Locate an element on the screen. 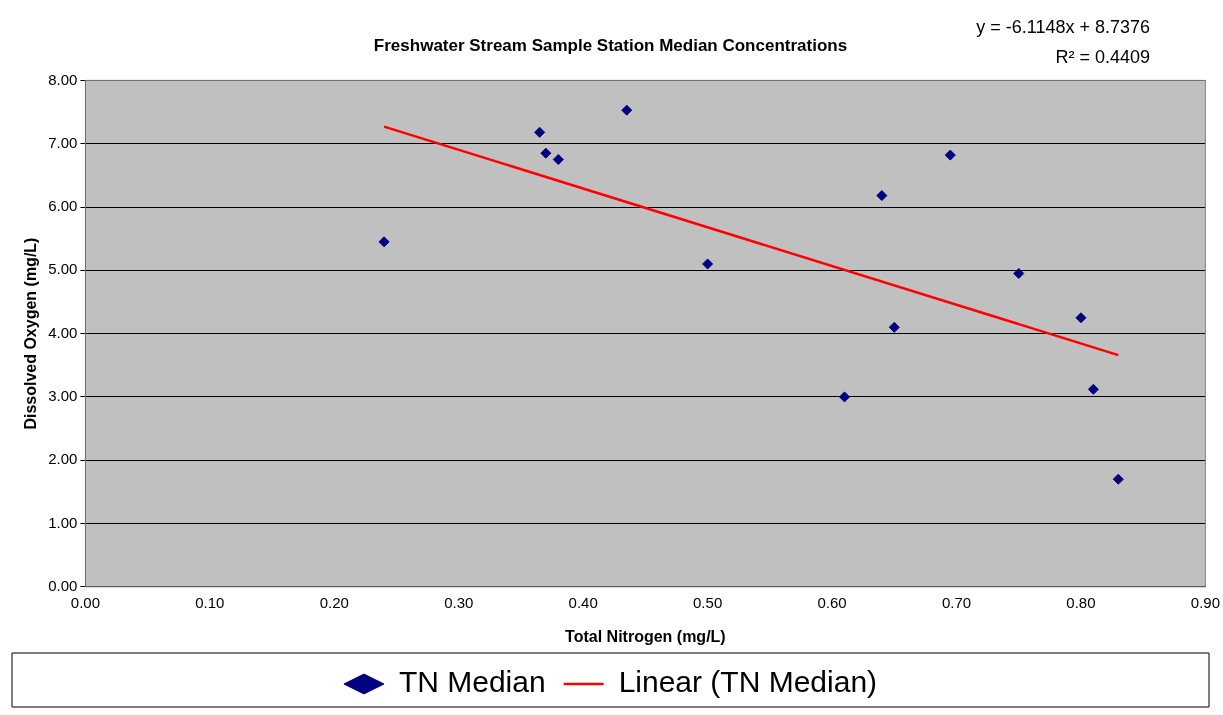 The height and width of the screenshot is (715, 1223). x-tick-label: 0.50 is located at coordinates (708, 602).